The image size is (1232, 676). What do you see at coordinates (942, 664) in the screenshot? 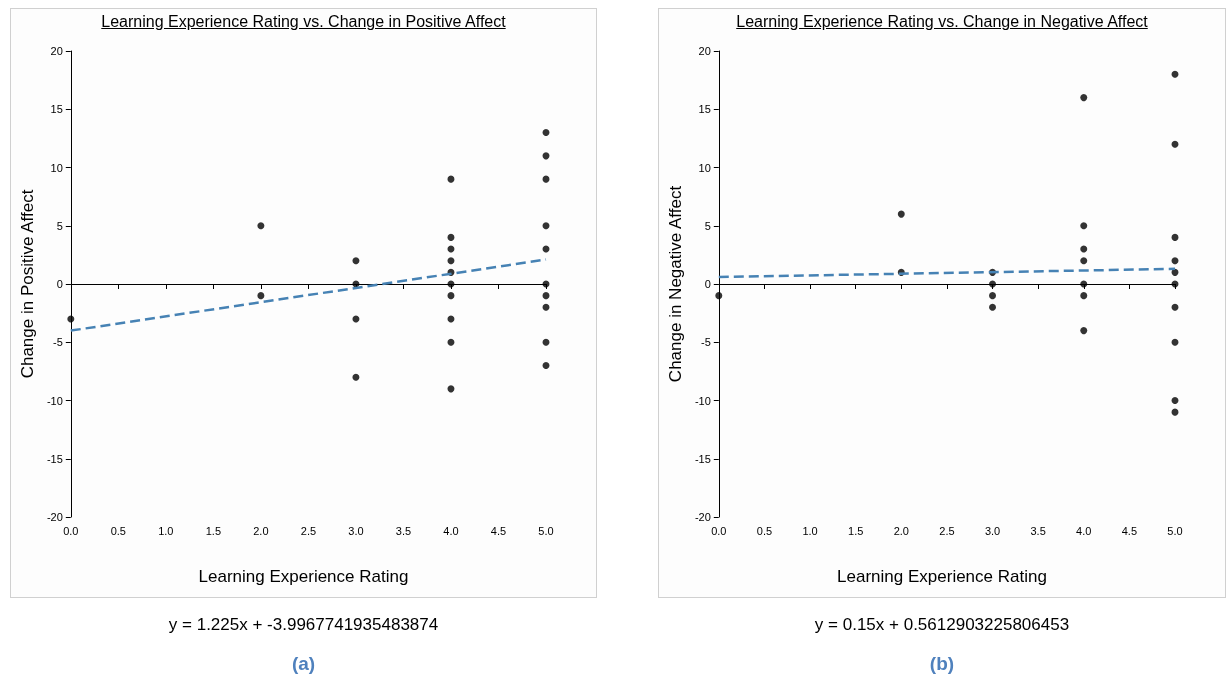
I see `text: (b)` at bounding box center [942, 664].